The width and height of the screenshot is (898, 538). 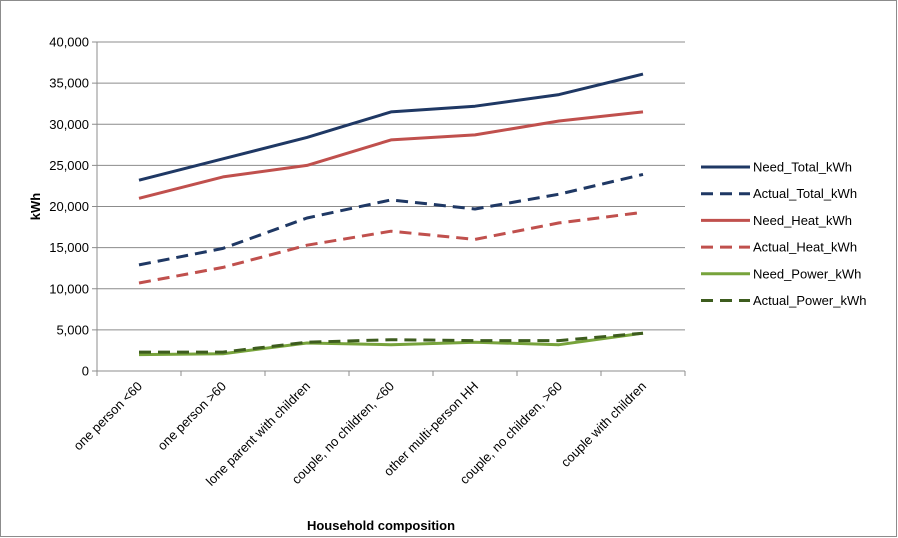 I want to click on series-line-actual-power-kwh, so click(x=391, y=342).